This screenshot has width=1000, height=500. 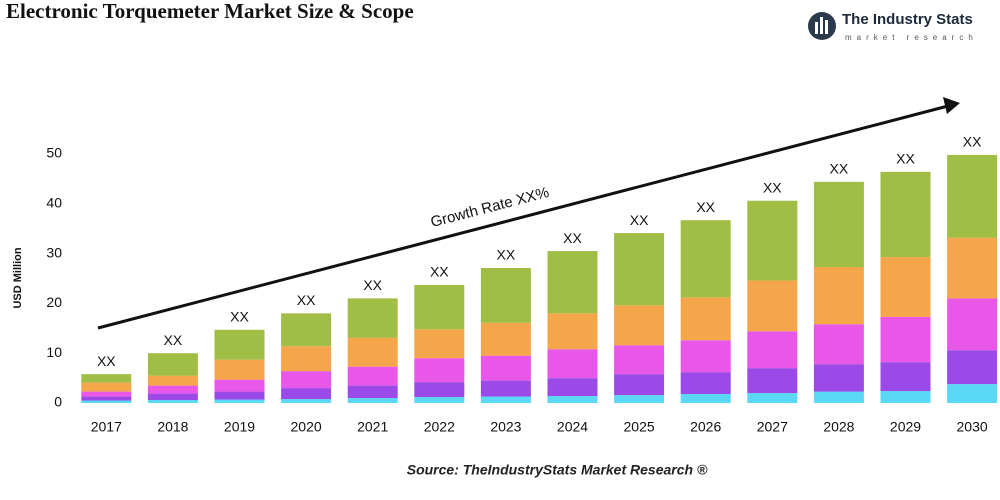 I want to click on growth-arrow-head, so click(x=951, y=105).